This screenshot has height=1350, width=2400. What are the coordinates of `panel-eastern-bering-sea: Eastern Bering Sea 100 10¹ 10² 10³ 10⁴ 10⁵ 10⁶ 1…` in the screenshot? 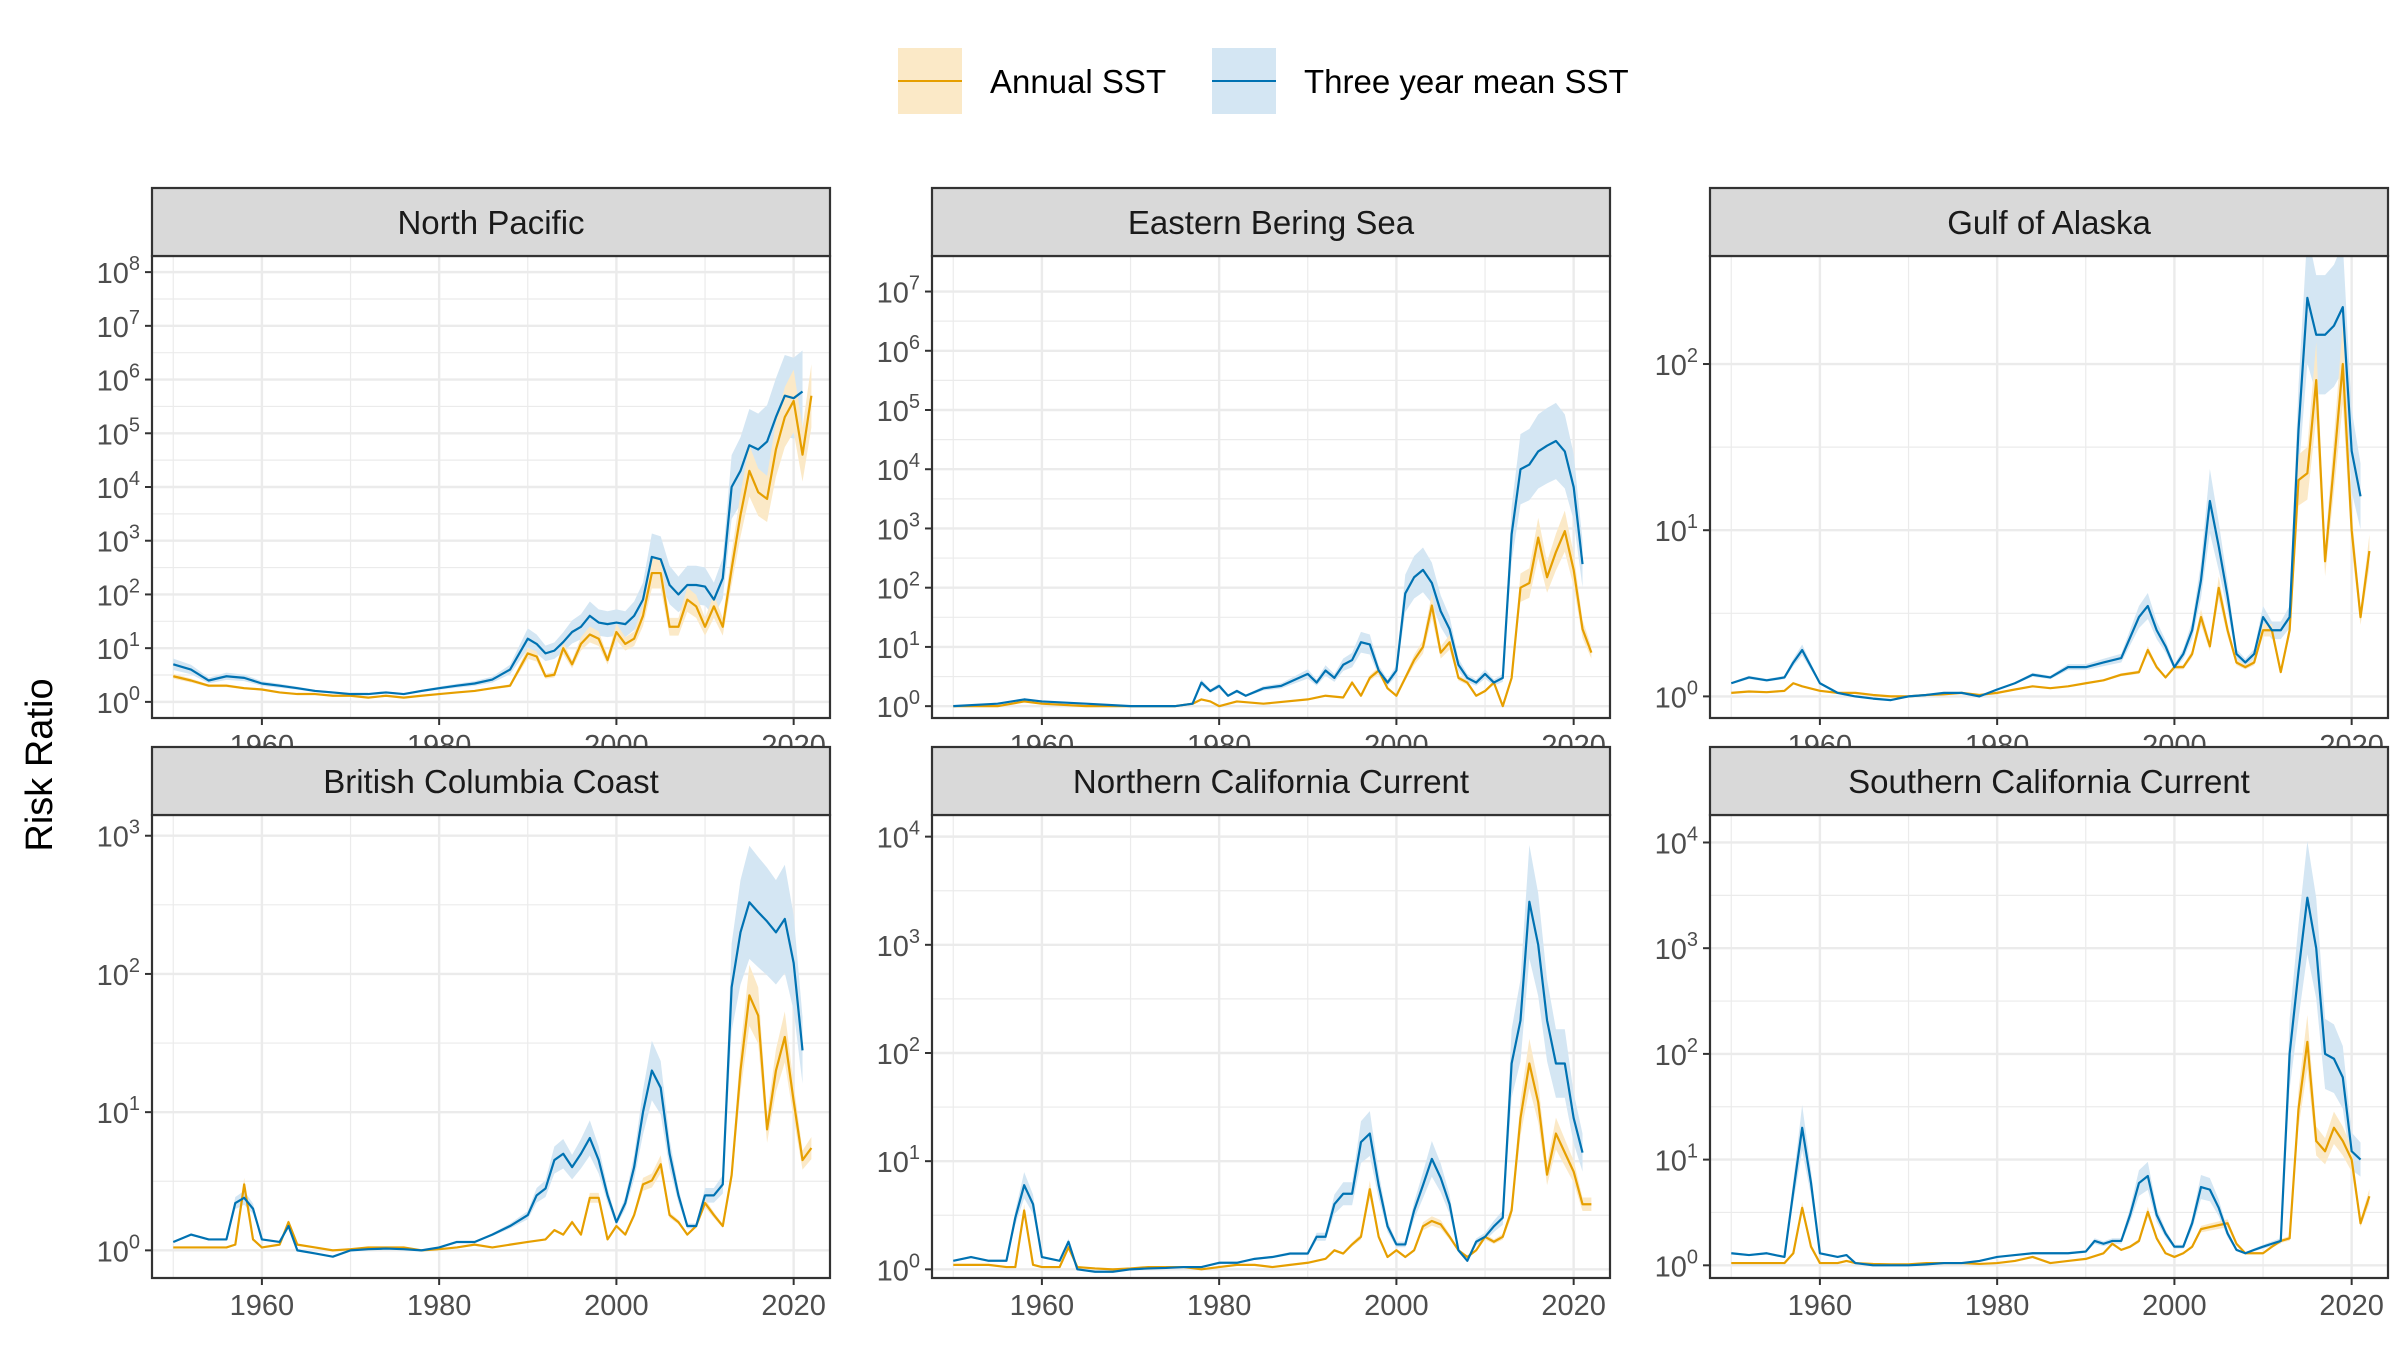 It's located at (1244, 474).